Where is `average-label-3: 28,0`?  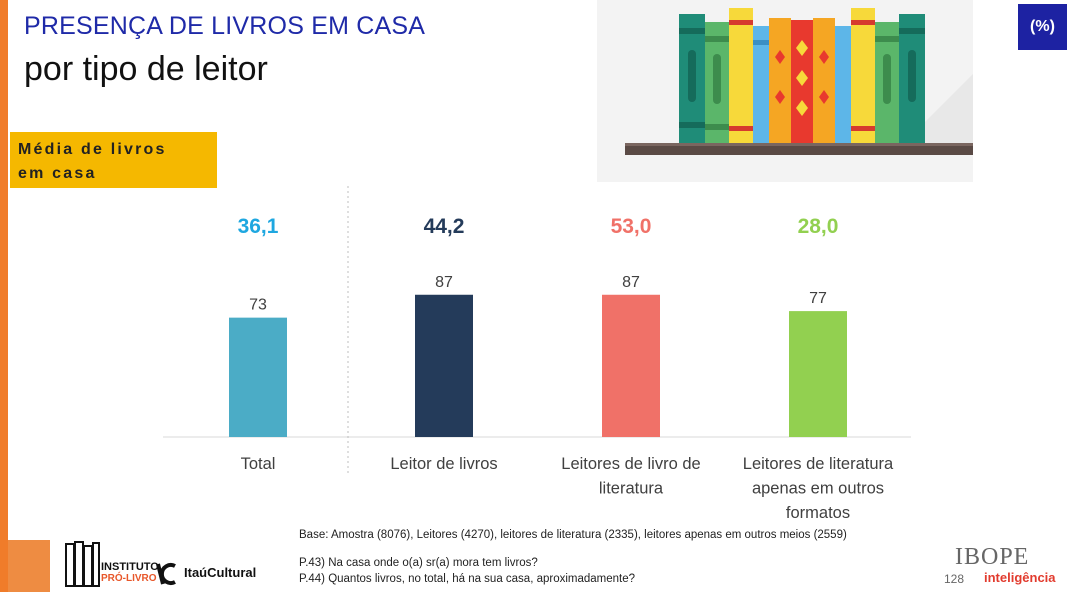
average-label-3: 28,0 is located at coordinates (818, 226).